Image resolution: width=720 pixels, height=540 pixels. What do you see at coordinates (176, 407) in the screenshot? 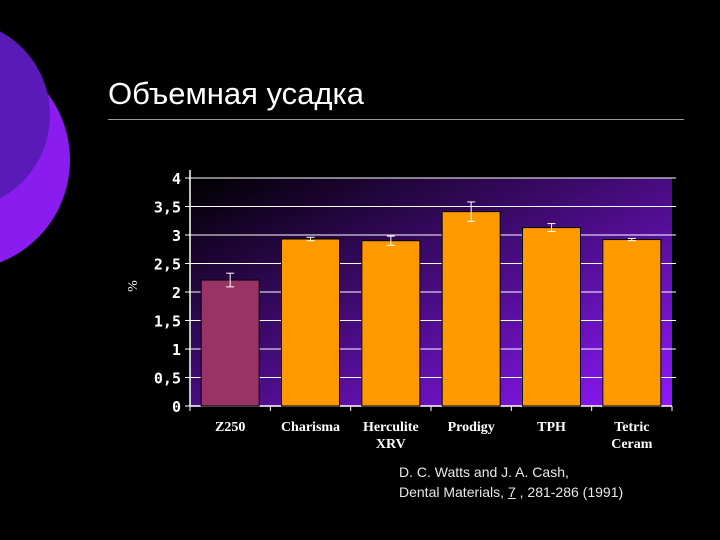
I see `y-tick-label: 0` at bounding box center [176, 407].